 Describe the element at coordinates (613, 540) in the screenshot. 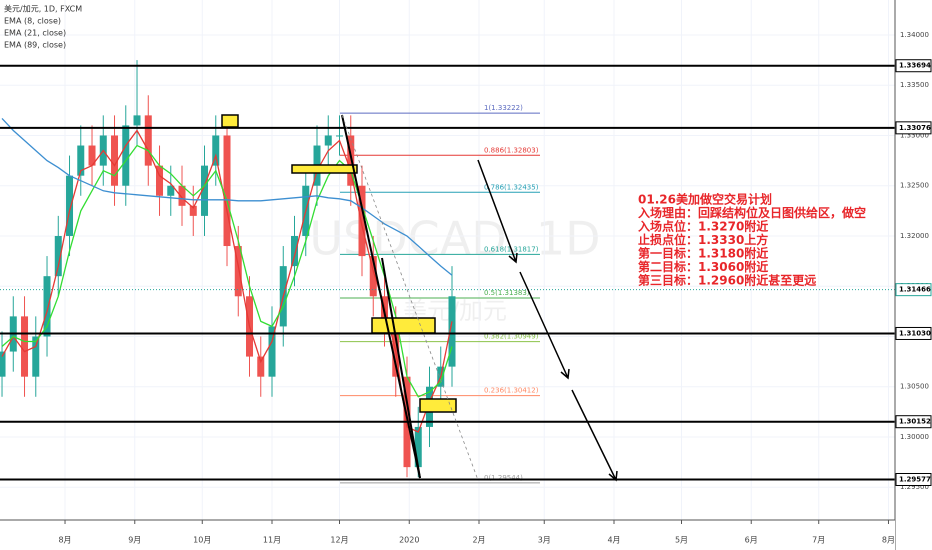

I see `x-tick-label: 4月` at that location.